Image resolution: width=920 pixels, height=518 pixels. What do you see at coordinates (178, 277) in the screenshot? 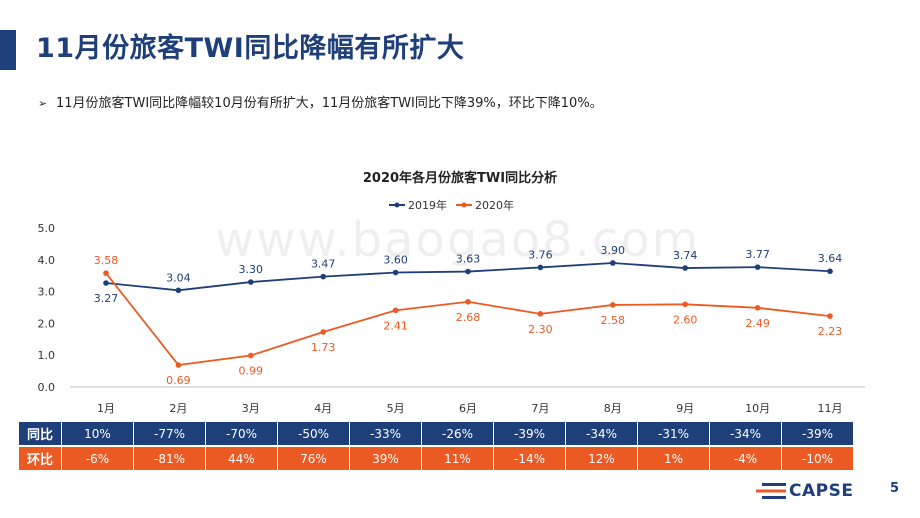
I see `data-label-2019年: 3.04` at bounding box center [178, 277].